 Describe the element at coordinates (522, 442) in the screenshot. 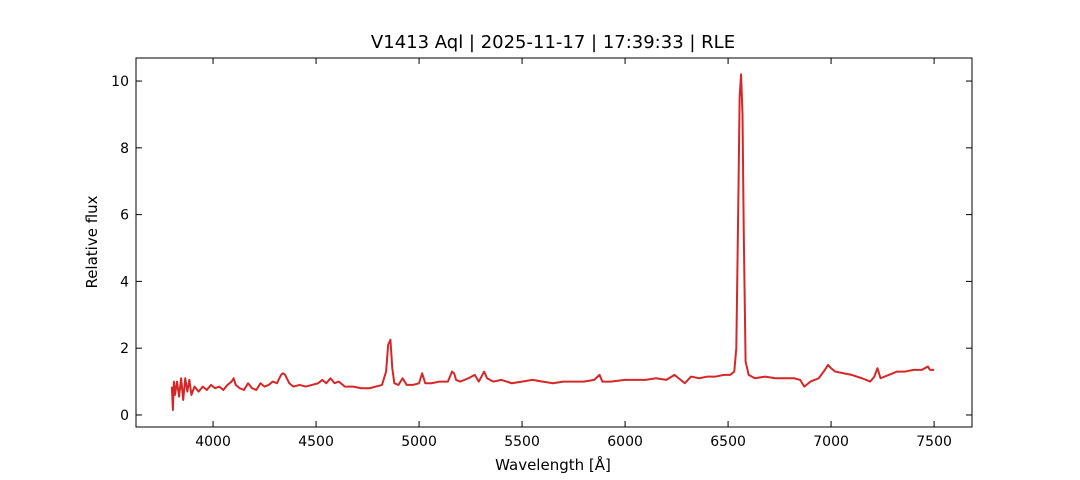

I see `x-tick-label: 5500` at that location.